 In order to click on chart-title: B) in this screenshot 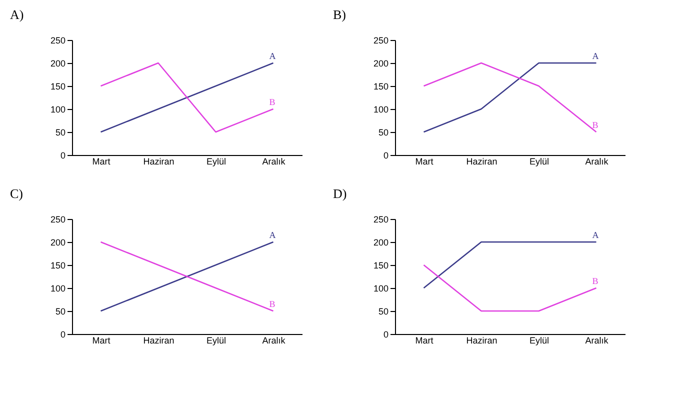, I will do `click(339, 14)`.